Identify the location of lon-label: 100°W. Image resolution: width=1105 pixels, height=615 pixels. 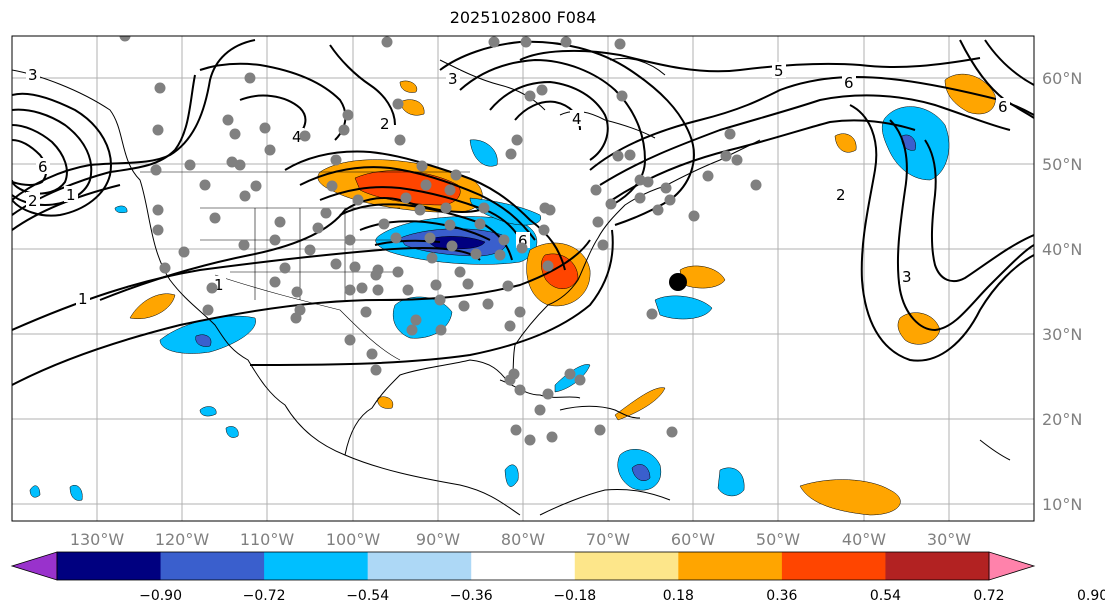
(353, 539).